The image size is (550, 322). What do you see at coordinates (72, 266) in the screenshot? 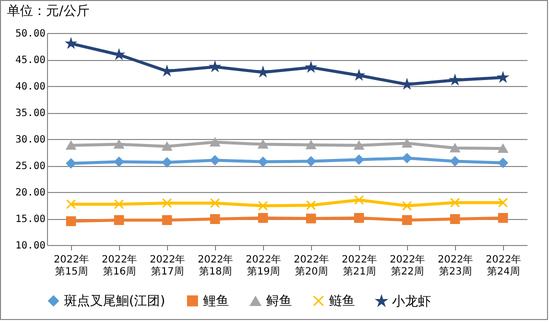
I see `x-tick-label: 2022年第15周` at bounding box center [72, 266].